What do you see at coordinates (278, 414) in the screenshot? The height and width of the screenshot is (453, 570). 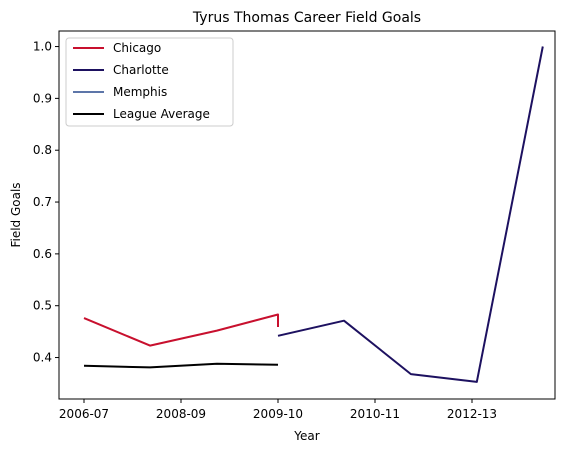 I see `x-tick-label: 2009-10` at bounding box center [278, 414].